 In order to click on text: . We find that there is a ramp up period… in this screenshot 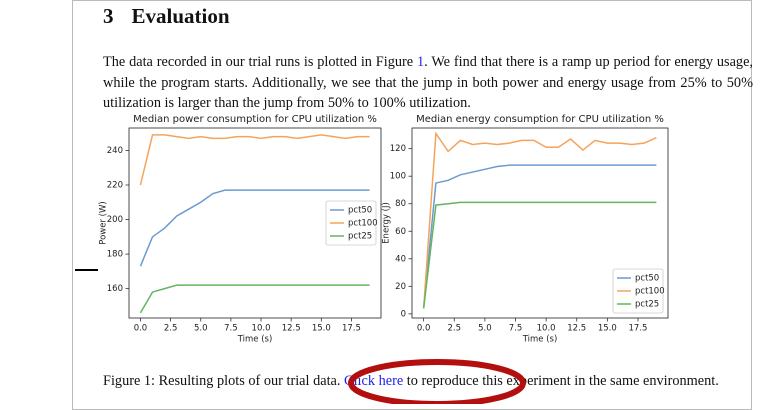, I will do `click(428, 82)`.